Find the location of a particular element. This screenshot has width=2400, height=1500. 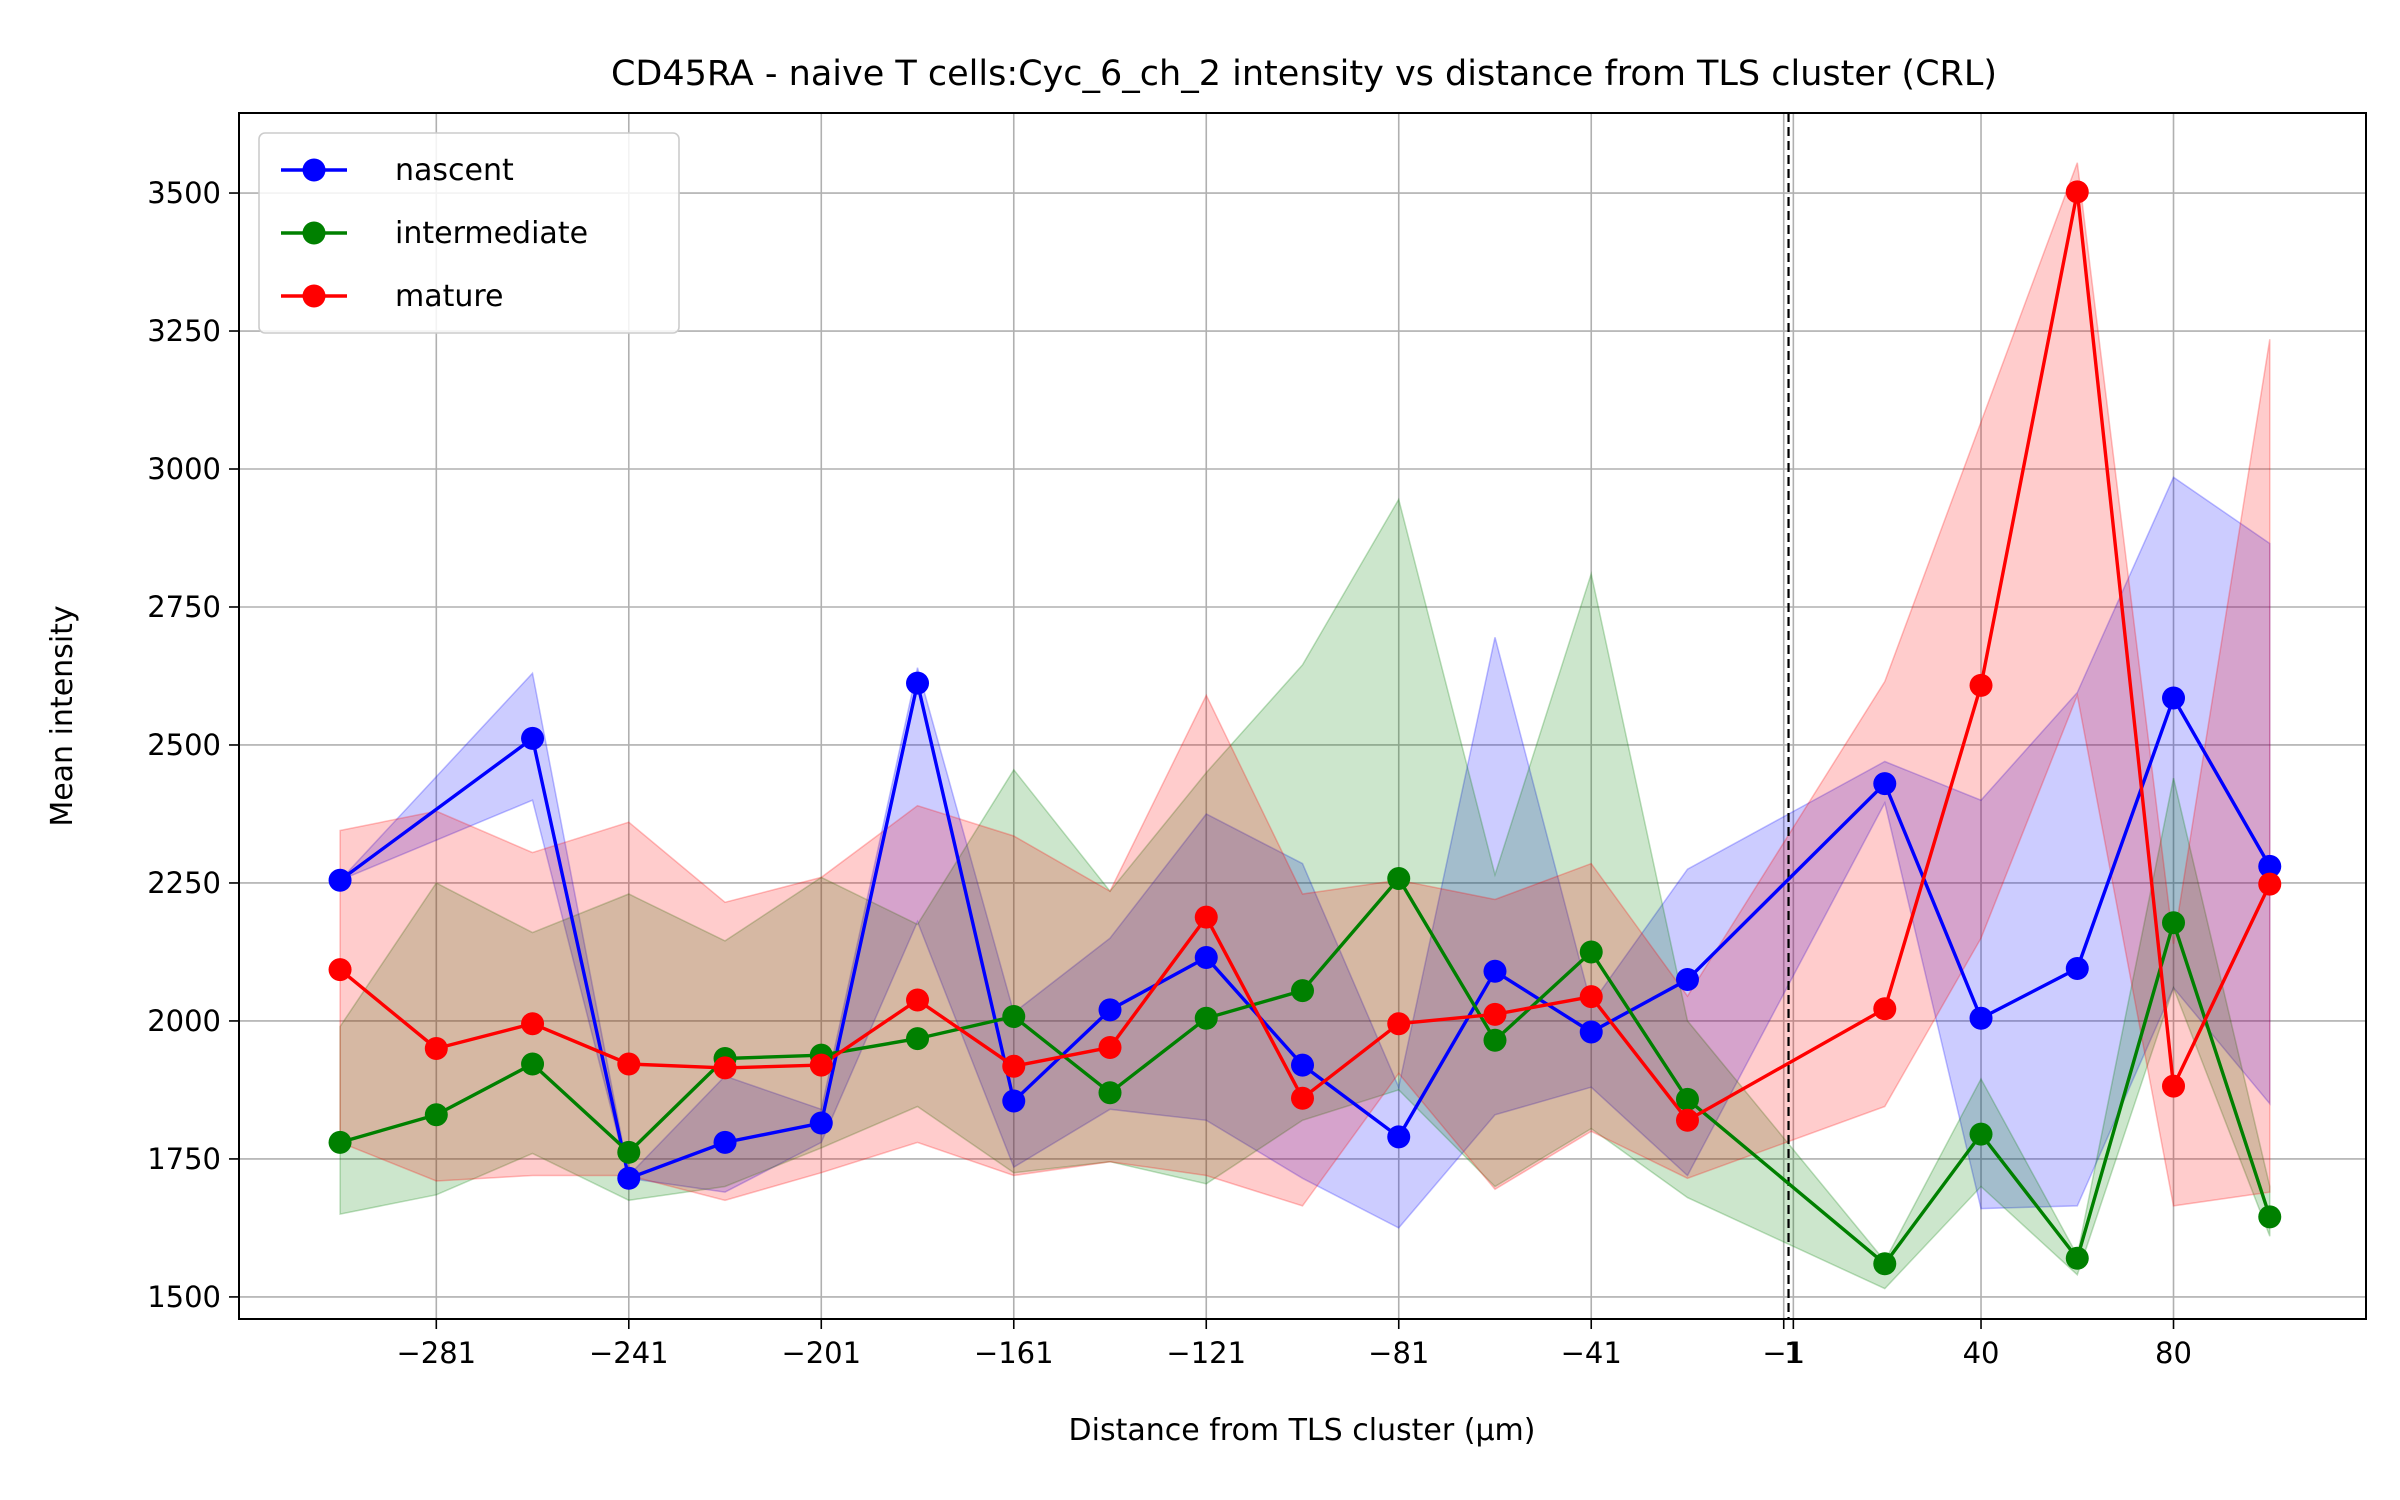

x-tick-label: 1 is located at coordinates (1793, 1353).